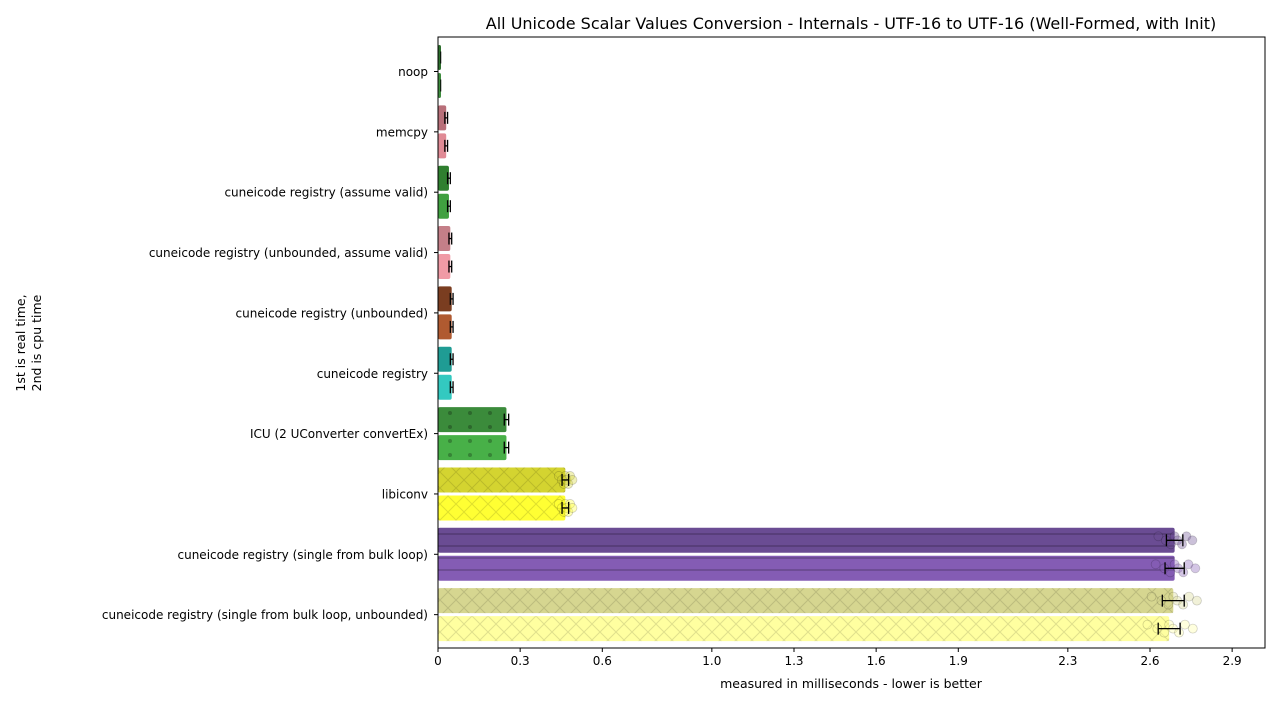  I want to click on category-label: cuneicode registry (assume valid), so click(326, 193).